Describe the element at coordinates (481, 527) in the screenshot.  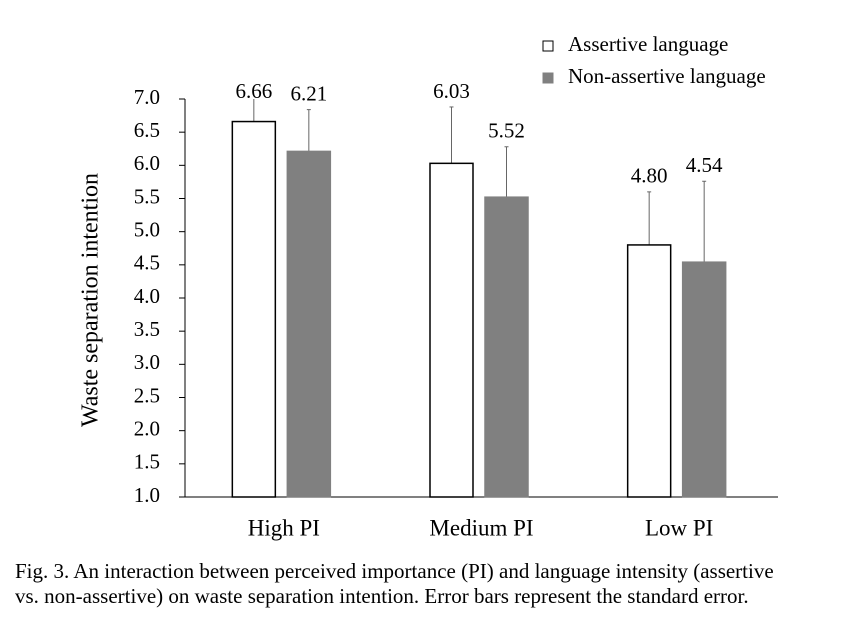
I see `x-tick-label: Medium PI` at that location.